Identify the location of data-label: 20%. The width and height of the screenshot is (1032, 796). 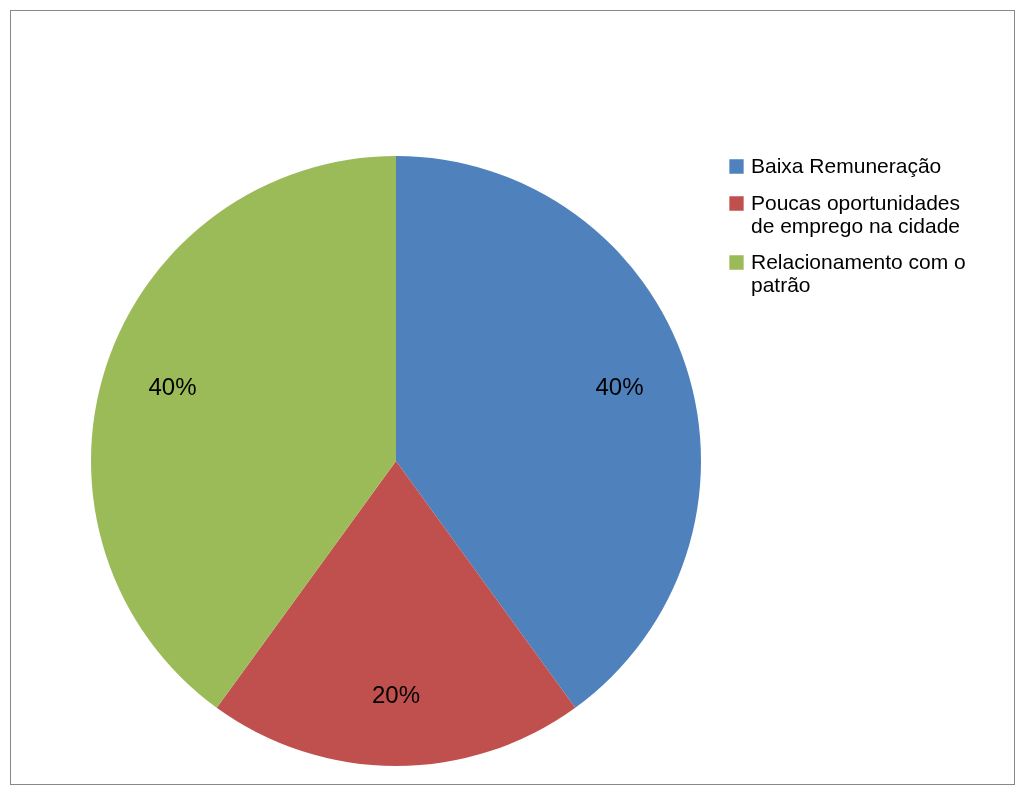
(396, 694).